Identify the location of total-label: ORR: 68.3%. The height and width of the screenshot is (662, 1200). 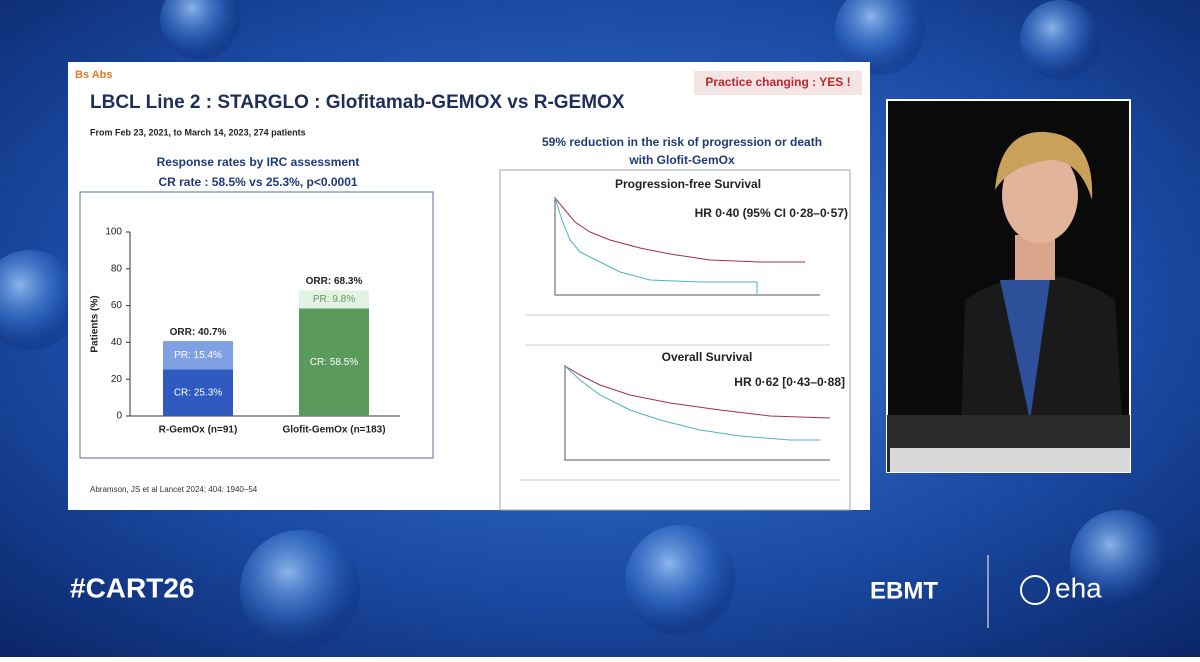
(334, 281).